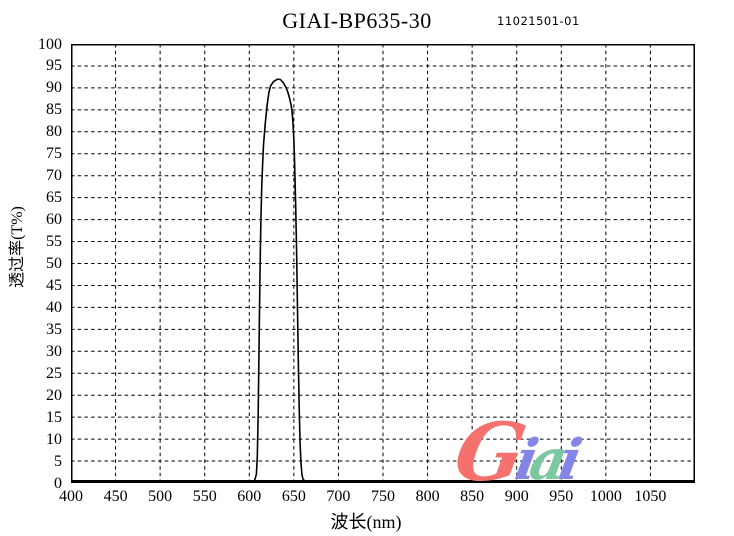 This screenshot has width=734, height=536. I want to click on y-tick-label: 50, so click(54, 263).